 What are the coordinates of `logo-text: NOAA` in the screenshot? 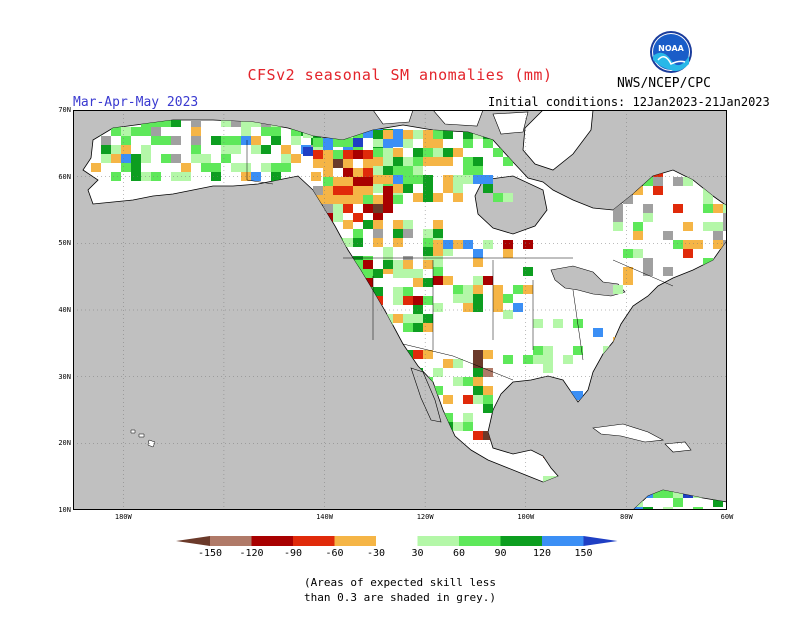 It's located at (671, 48).